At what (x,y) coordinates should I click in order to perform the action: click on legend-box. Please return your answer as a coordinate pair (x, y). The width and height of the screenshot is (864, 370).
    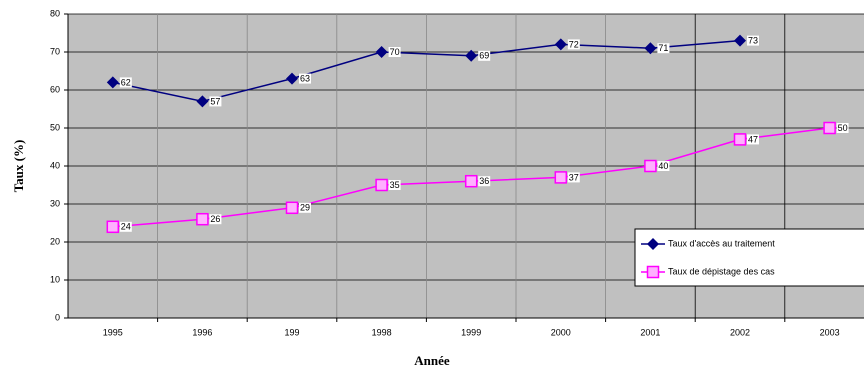
    Looking at the image, I should click on (749, 257).